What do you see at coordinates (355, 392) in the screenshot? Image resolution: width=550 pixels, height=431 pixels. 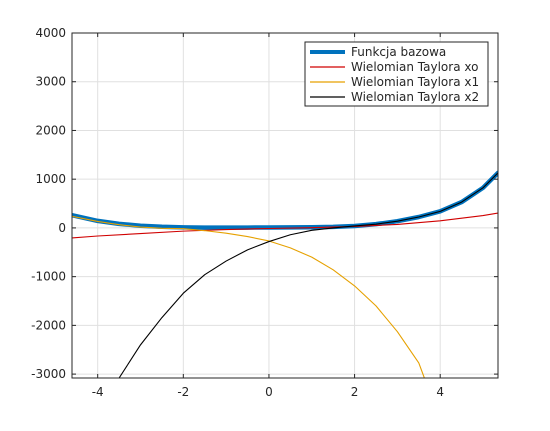 I see `x-tick-label: 2` at bounding box center [355, 392].